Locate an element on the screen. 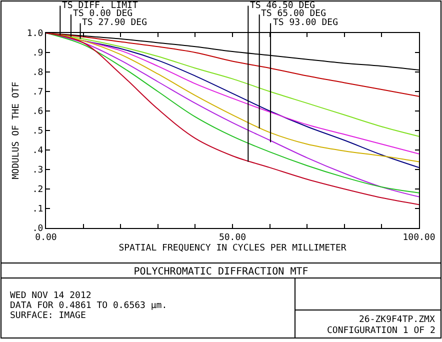  text: 26-ZK9F4TP.ZMX is located at coordinates (397, 320).